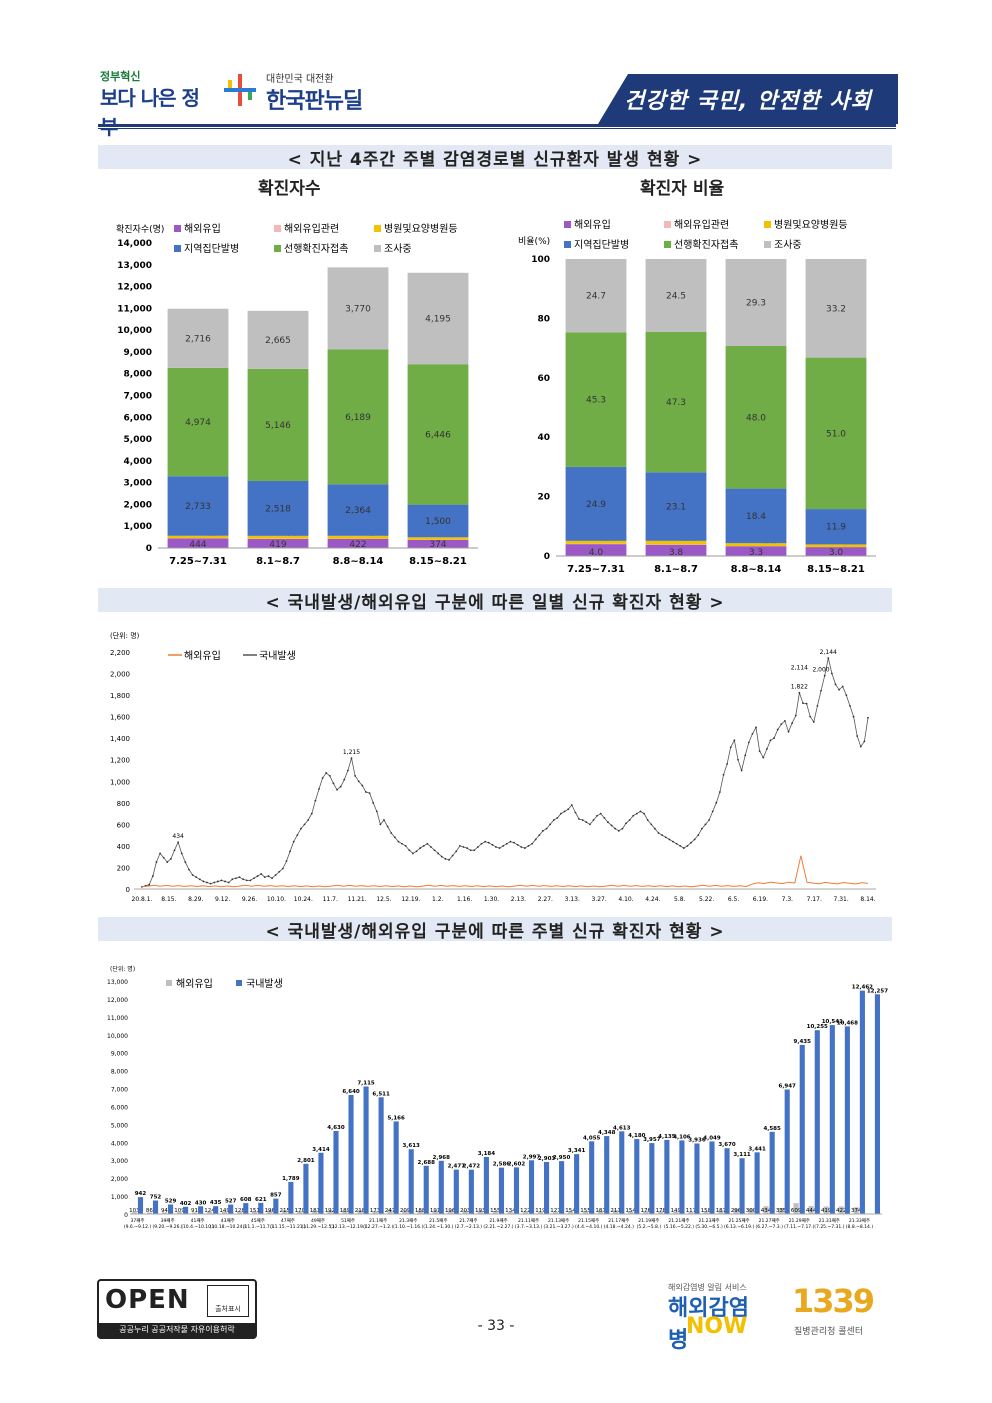 The image size is (992, 1403). I want to click on attribution-label: 출처표시, so click(228, 1309).